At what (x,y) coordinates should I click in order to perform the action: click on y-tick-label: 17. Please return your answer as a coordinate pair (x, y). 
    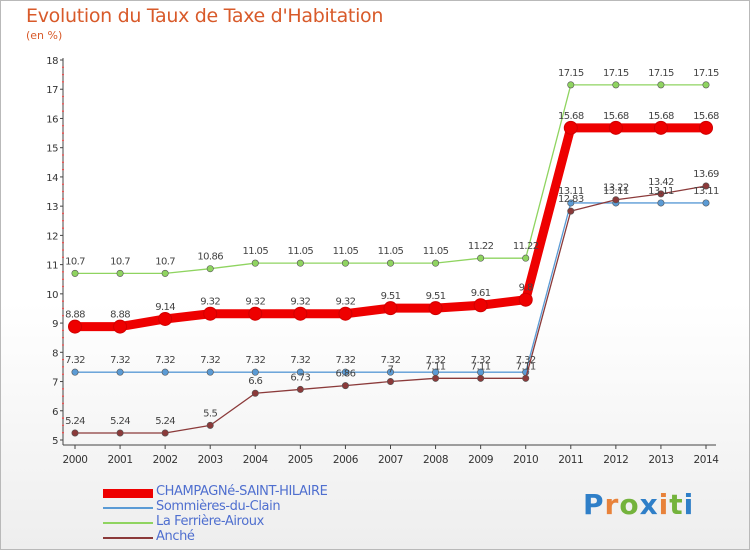
    Looking at the image, I should click on (52, 90).